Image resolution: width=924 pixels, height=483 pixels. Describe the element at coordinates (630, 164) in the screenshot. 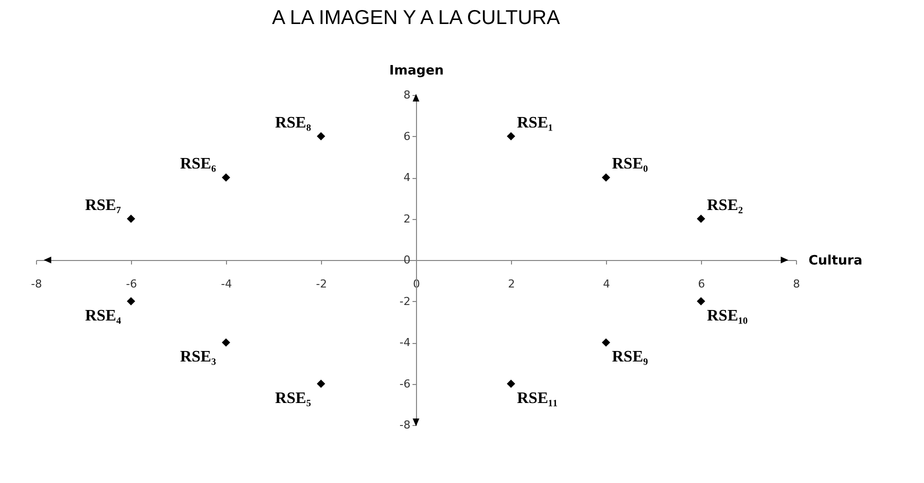

I see `annotation: RSE₀` at that location.